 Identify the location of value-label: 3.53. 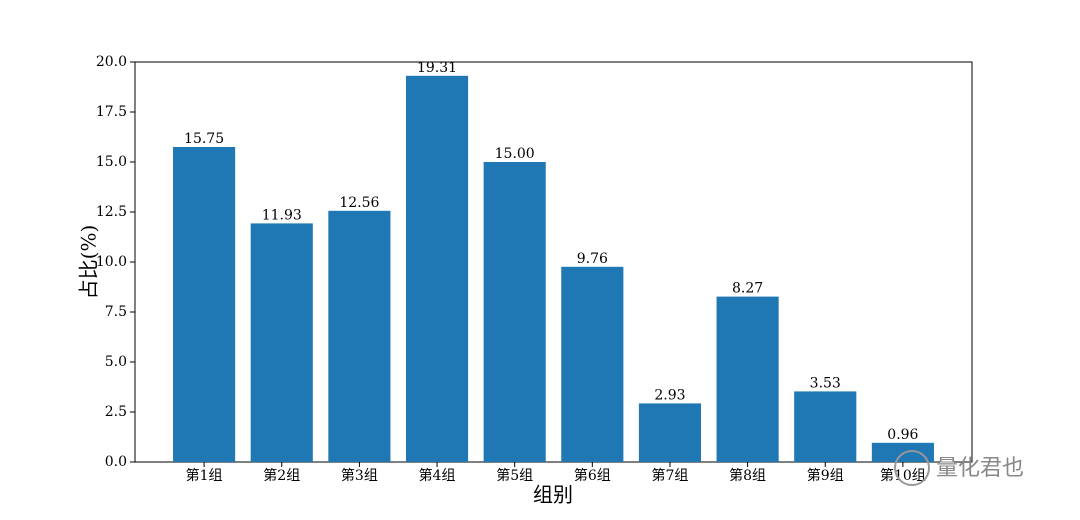
(825, 383).